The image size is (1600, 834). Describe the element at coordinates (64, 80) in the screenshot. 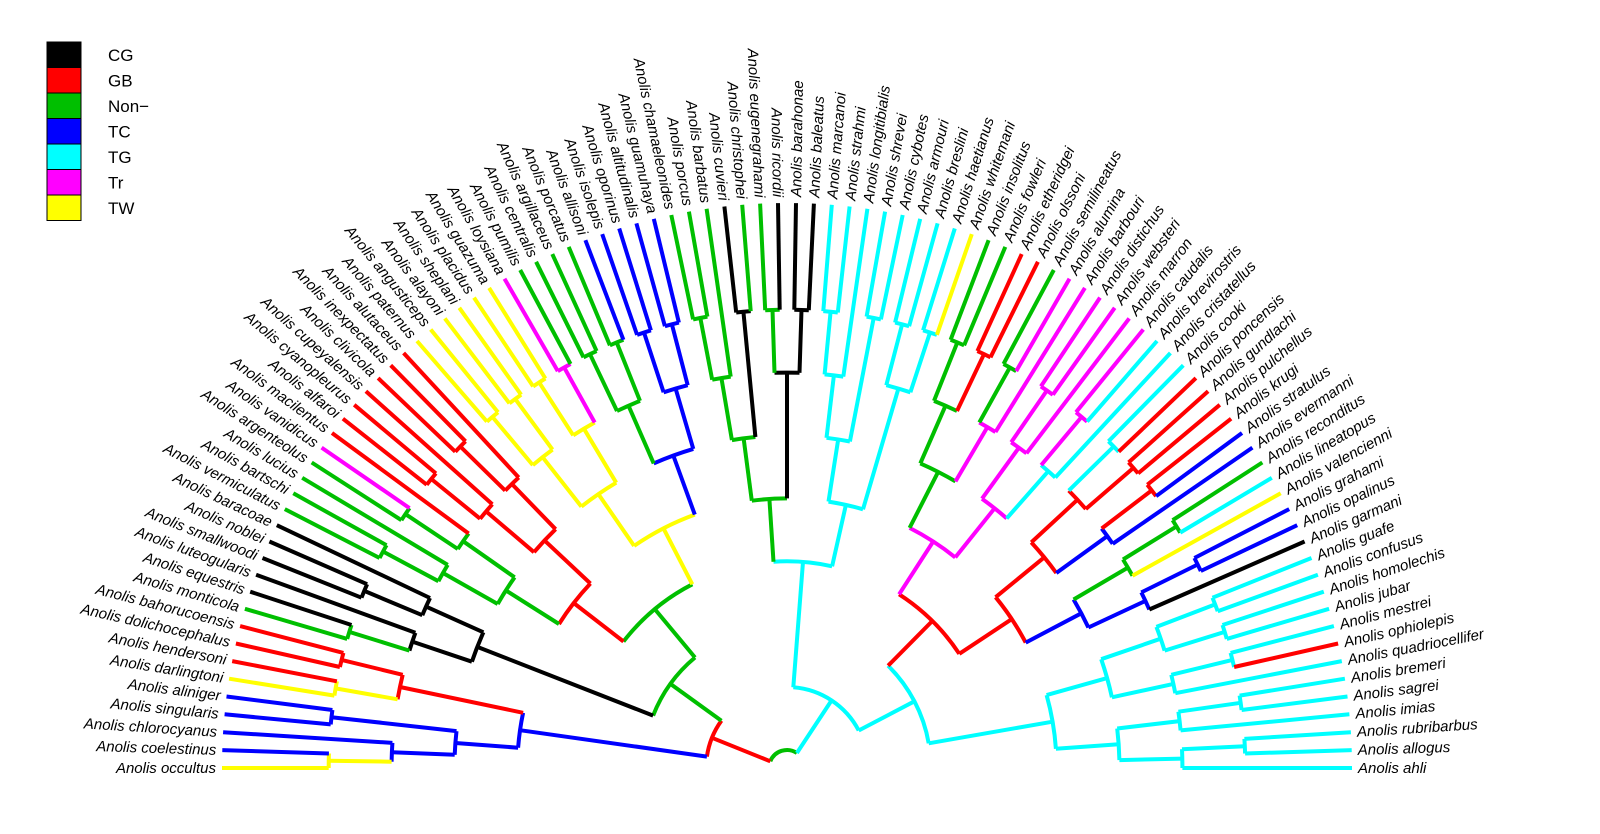

I see `legend-swatch-gb` at that location.